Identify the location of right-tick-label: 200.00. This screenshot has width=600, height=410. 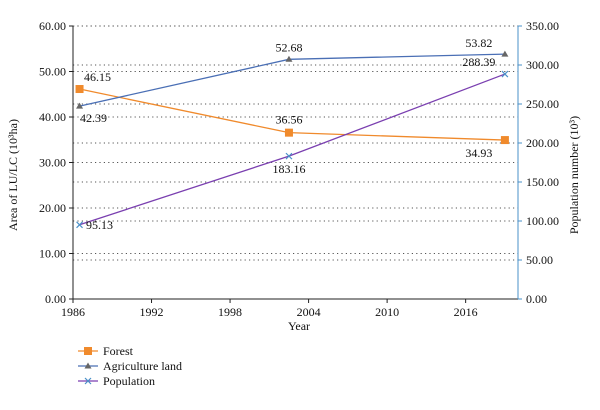
(542, 143).